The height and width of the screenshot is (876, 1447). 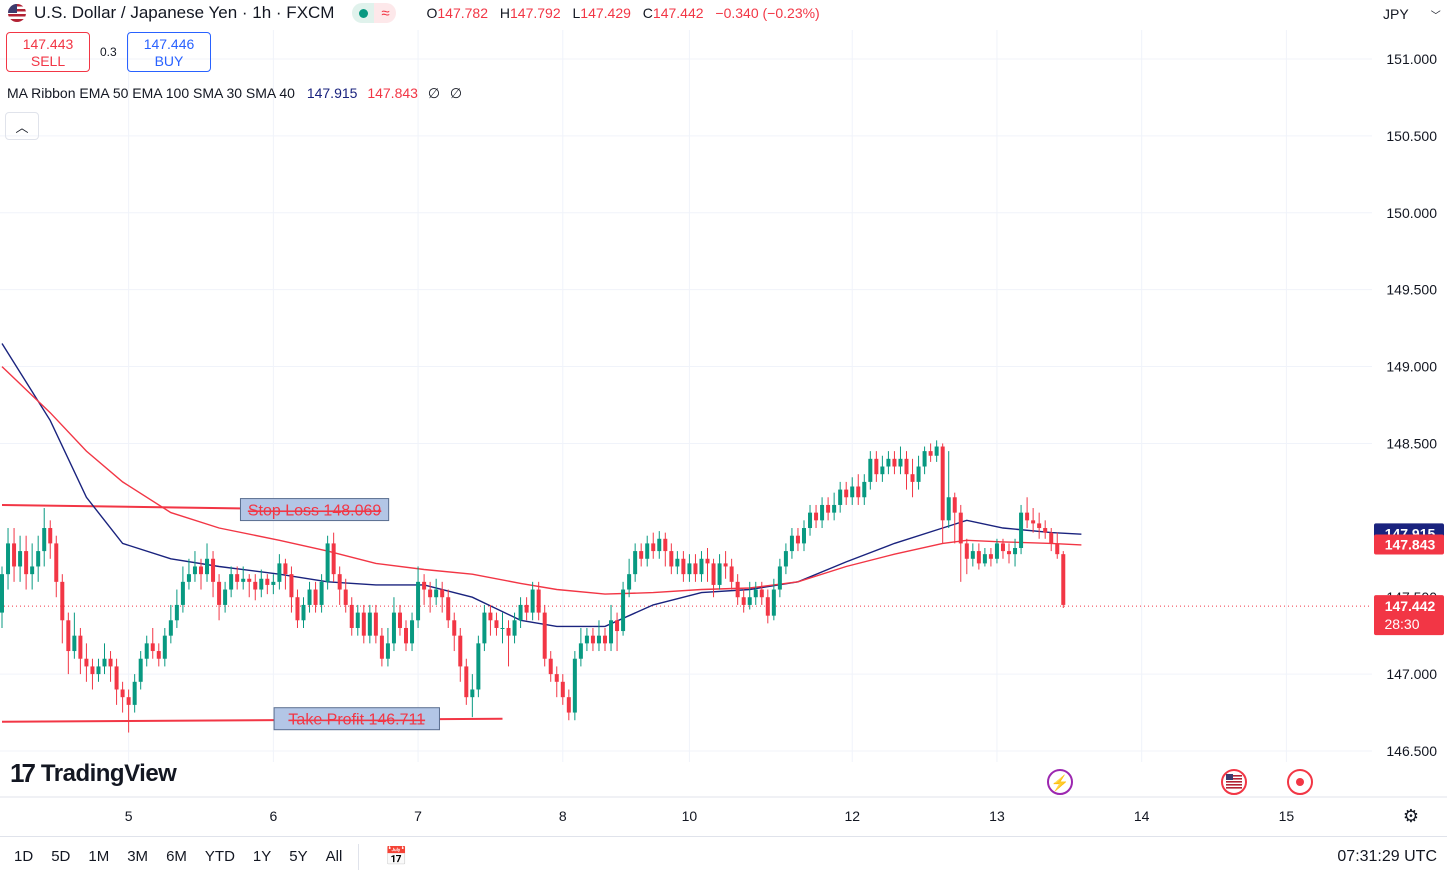 I want to click on chevron-up-icon: ︿, so click(x=22, y=127).